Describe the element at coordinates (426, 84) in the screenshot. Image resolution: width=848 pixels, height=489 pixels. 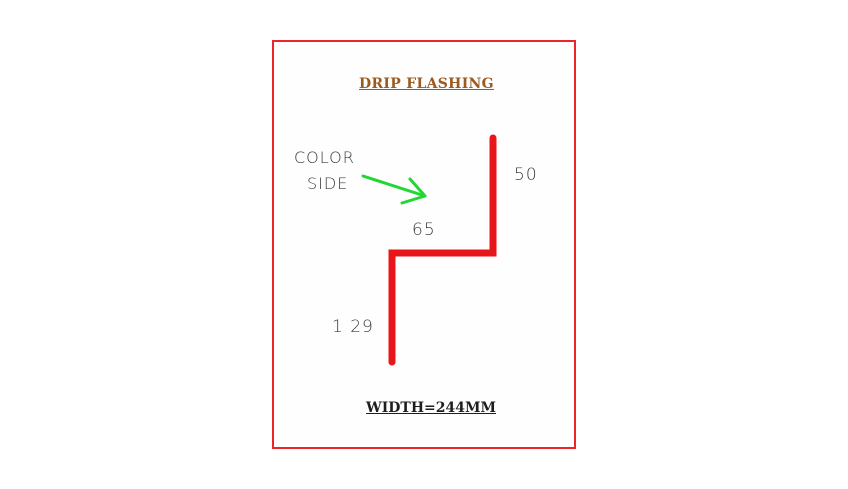
I see `drawing-title: DRIP FLASHING` at that location.